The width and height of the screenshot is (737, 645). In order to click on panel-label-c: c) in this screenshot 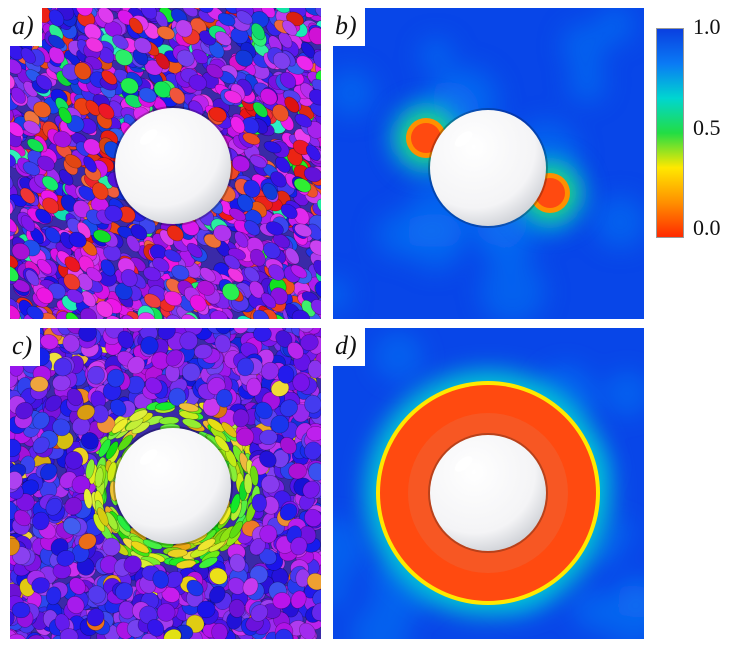, I will do `click(25, 347)`.